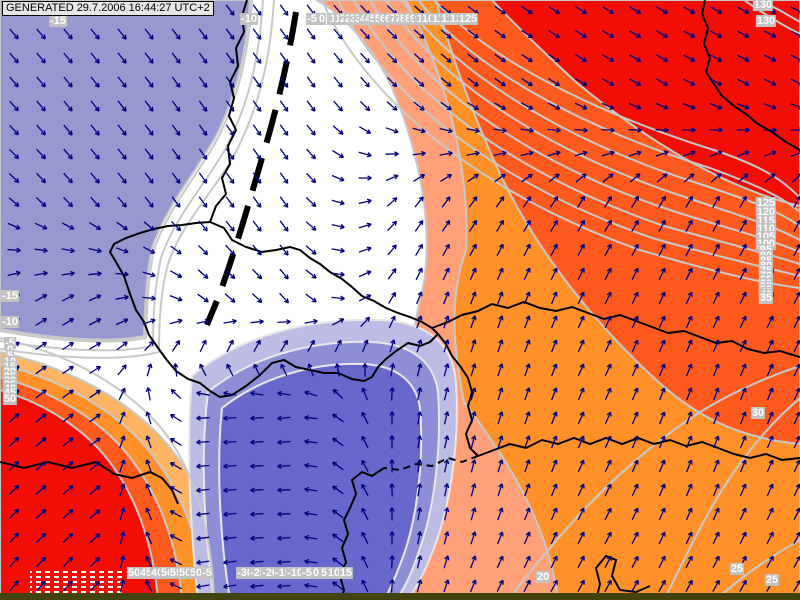  What do you see at coordinates (228, 111) in the screenshot?
I see `border-germany-north` at bounding box center [228, 111].